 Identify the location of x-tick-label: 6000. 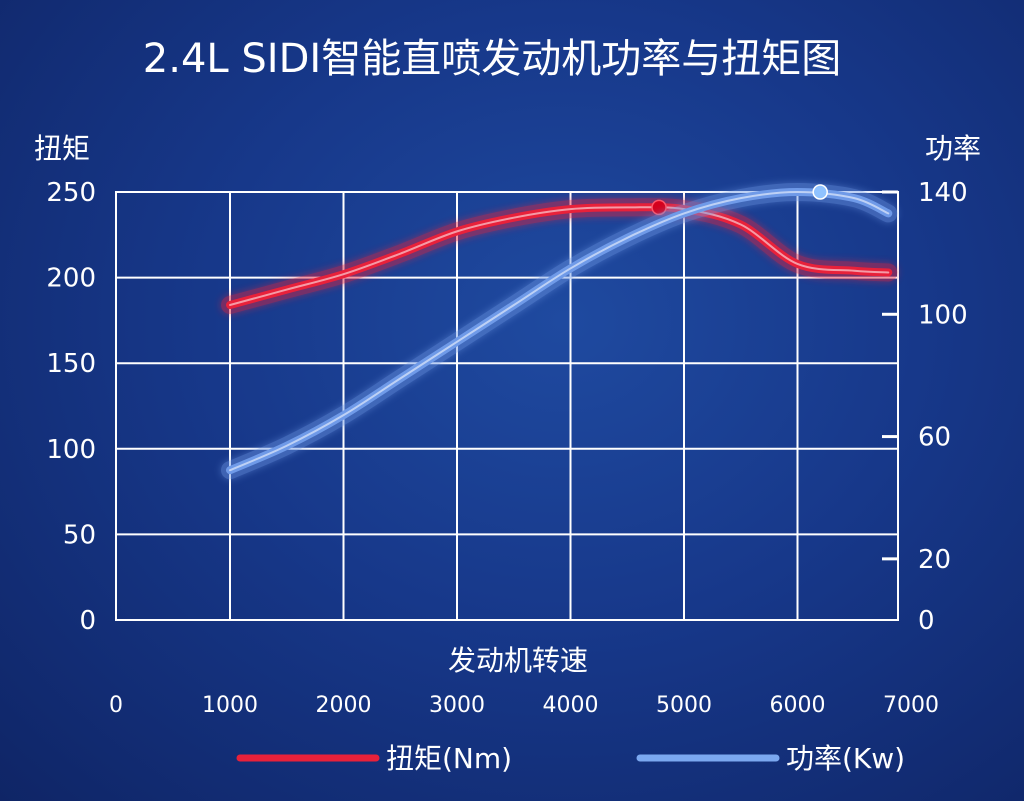
(798, 705).